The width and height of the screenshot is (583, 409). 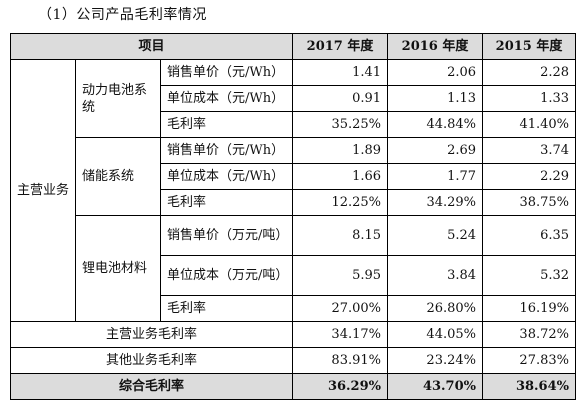 What do you see at coordinates (151, 46) in the screenshot?
I see `header-item: 项目` at bounding box center [151, 46].